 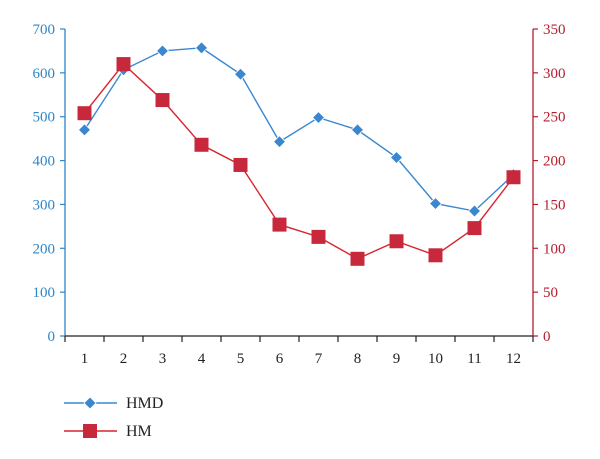 What do you see at coordinates (44, 118) in the screenshot?
I see `left-tick-label: 500` at bounding box center [44, 118].